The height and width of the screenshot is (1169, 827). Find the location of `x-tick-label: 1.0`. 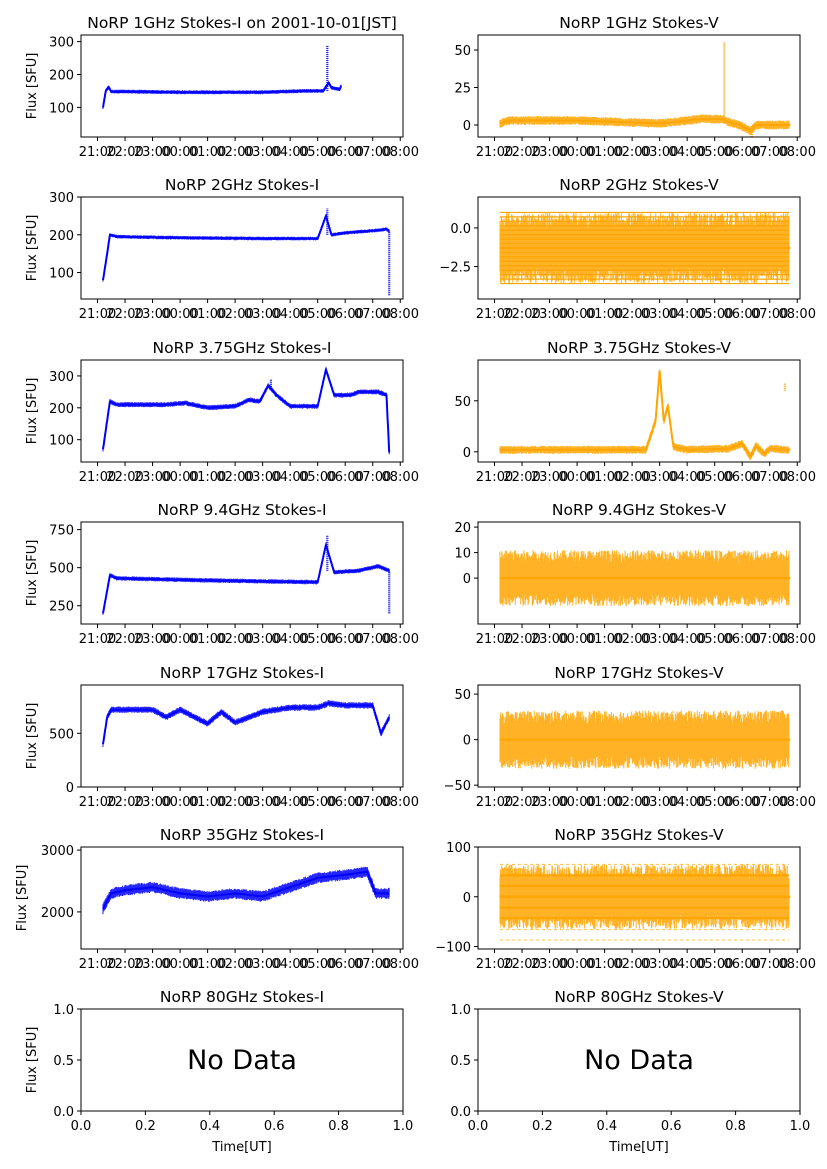

x-tick-label: 1.0 is located at coordinates (403, 1126).